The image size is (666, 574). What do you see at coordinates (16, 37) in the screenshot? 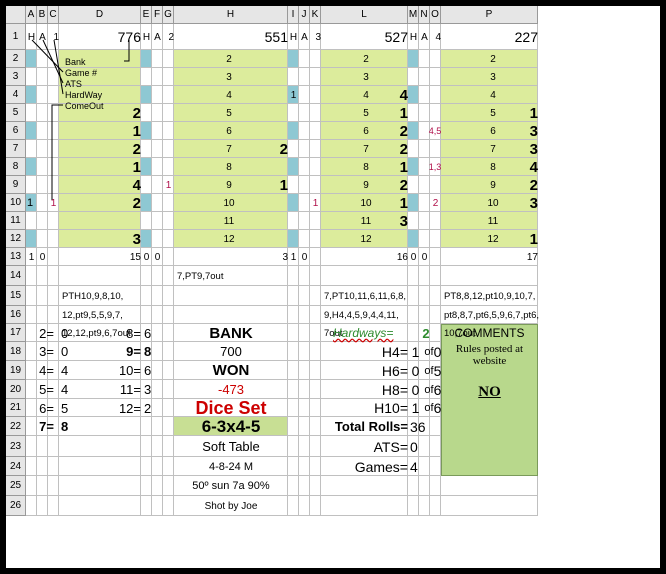
I see `row-header-1: 1` at bounding box center [16, 37].